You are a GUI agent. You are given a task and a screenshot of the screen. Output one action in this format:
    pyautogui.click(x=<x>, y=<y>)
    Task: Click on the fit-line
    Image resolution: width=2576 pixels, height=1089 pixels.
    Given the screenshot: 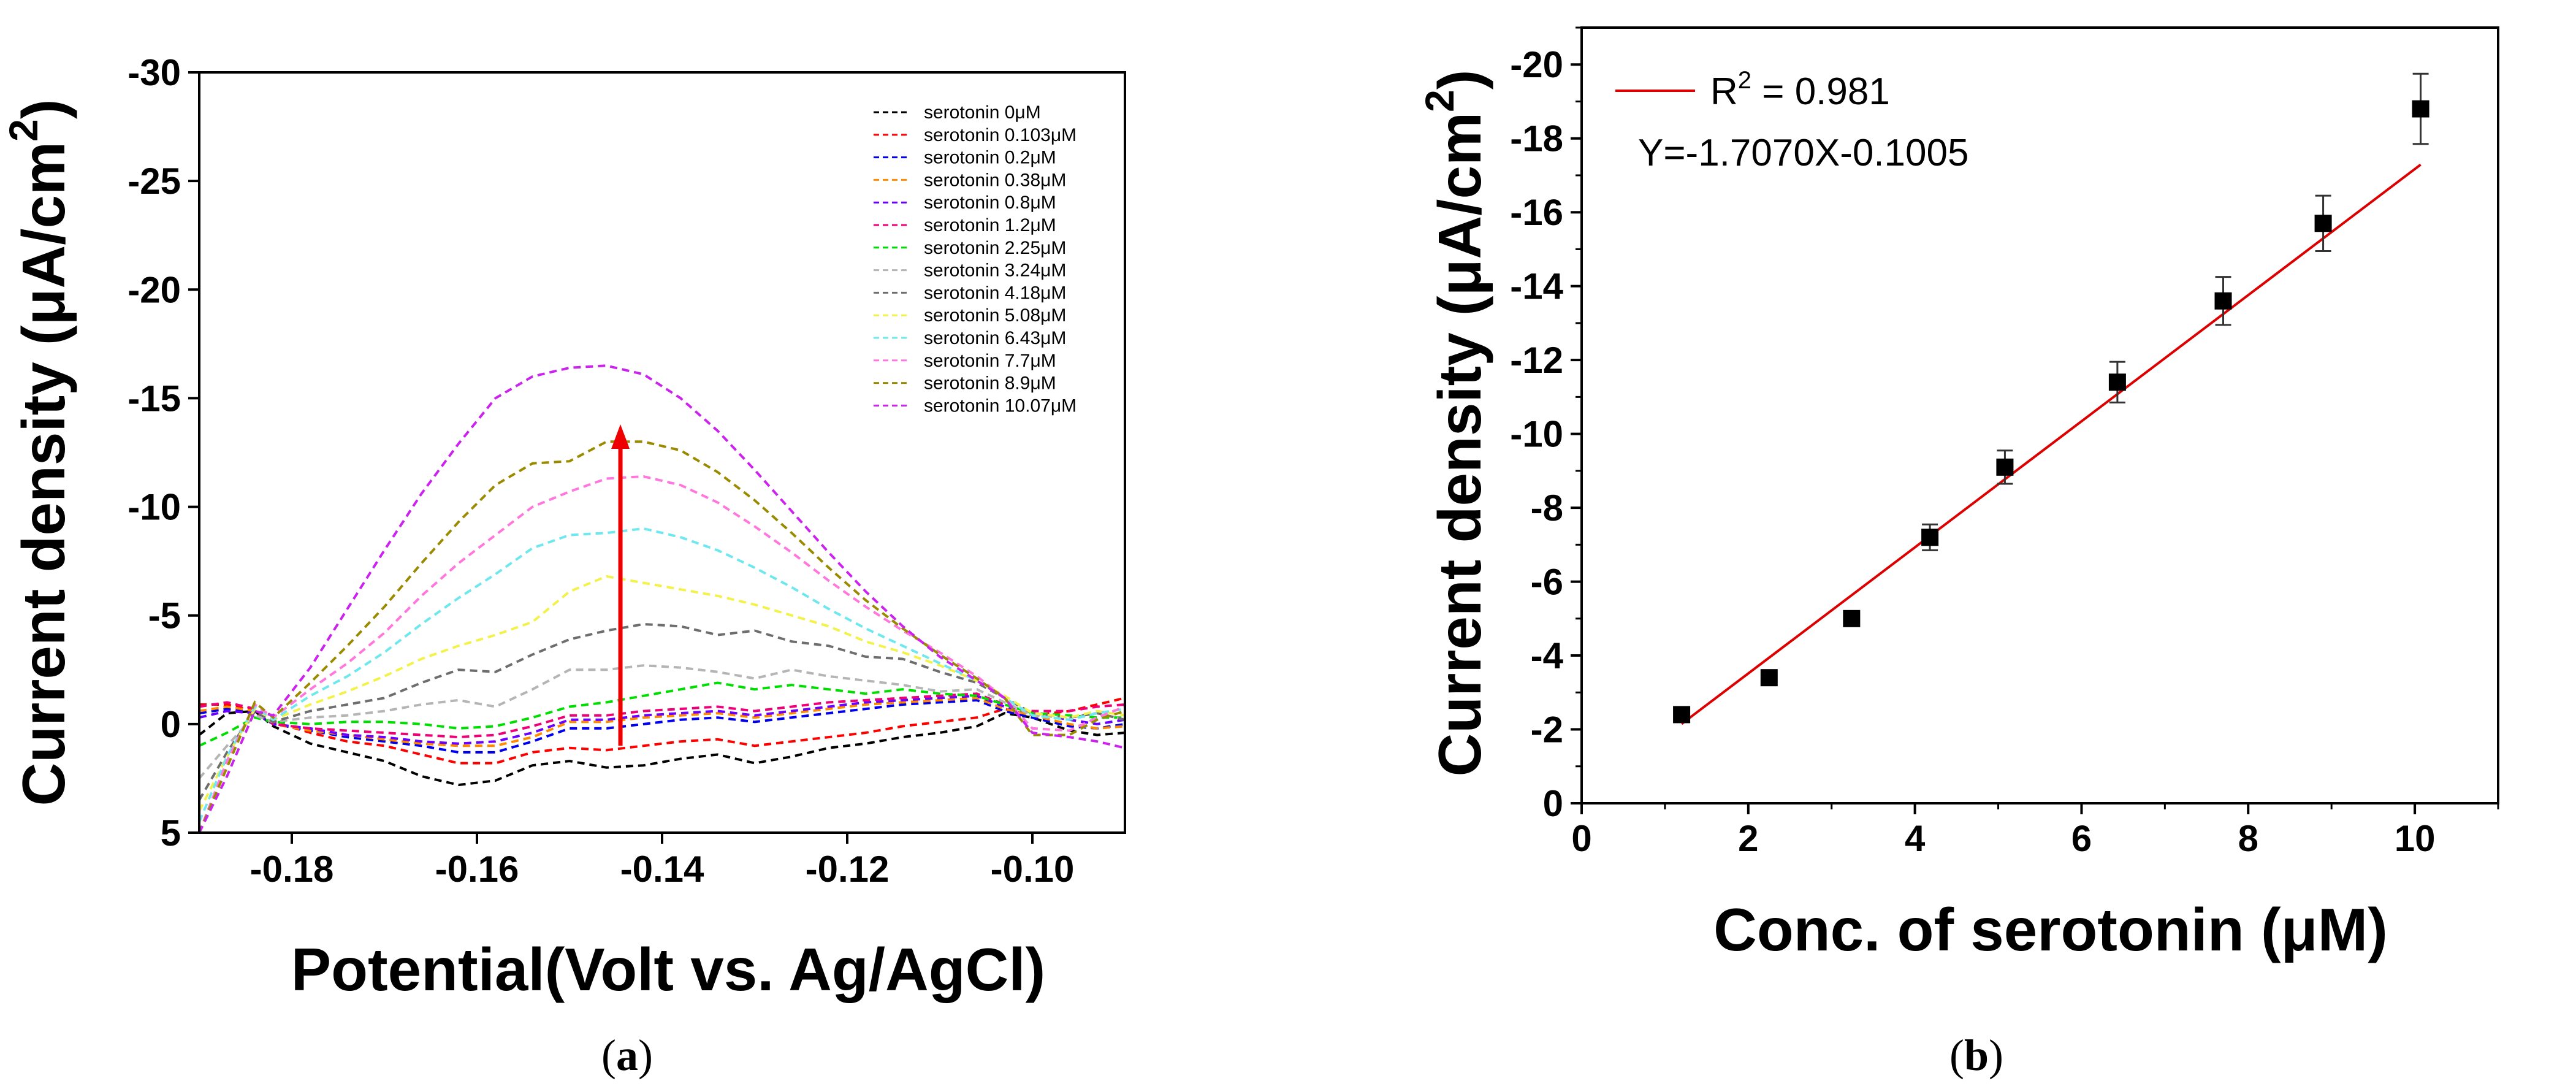 What is the action you would take?
    pyautogui.click(x=2051, y=444)
    